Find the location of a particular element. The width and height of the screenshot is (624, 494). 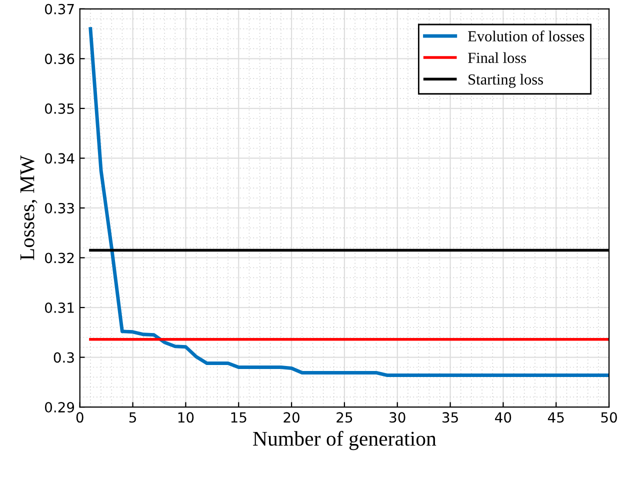

legend-label: Evolution of losses is located at coordinates (526, 36).